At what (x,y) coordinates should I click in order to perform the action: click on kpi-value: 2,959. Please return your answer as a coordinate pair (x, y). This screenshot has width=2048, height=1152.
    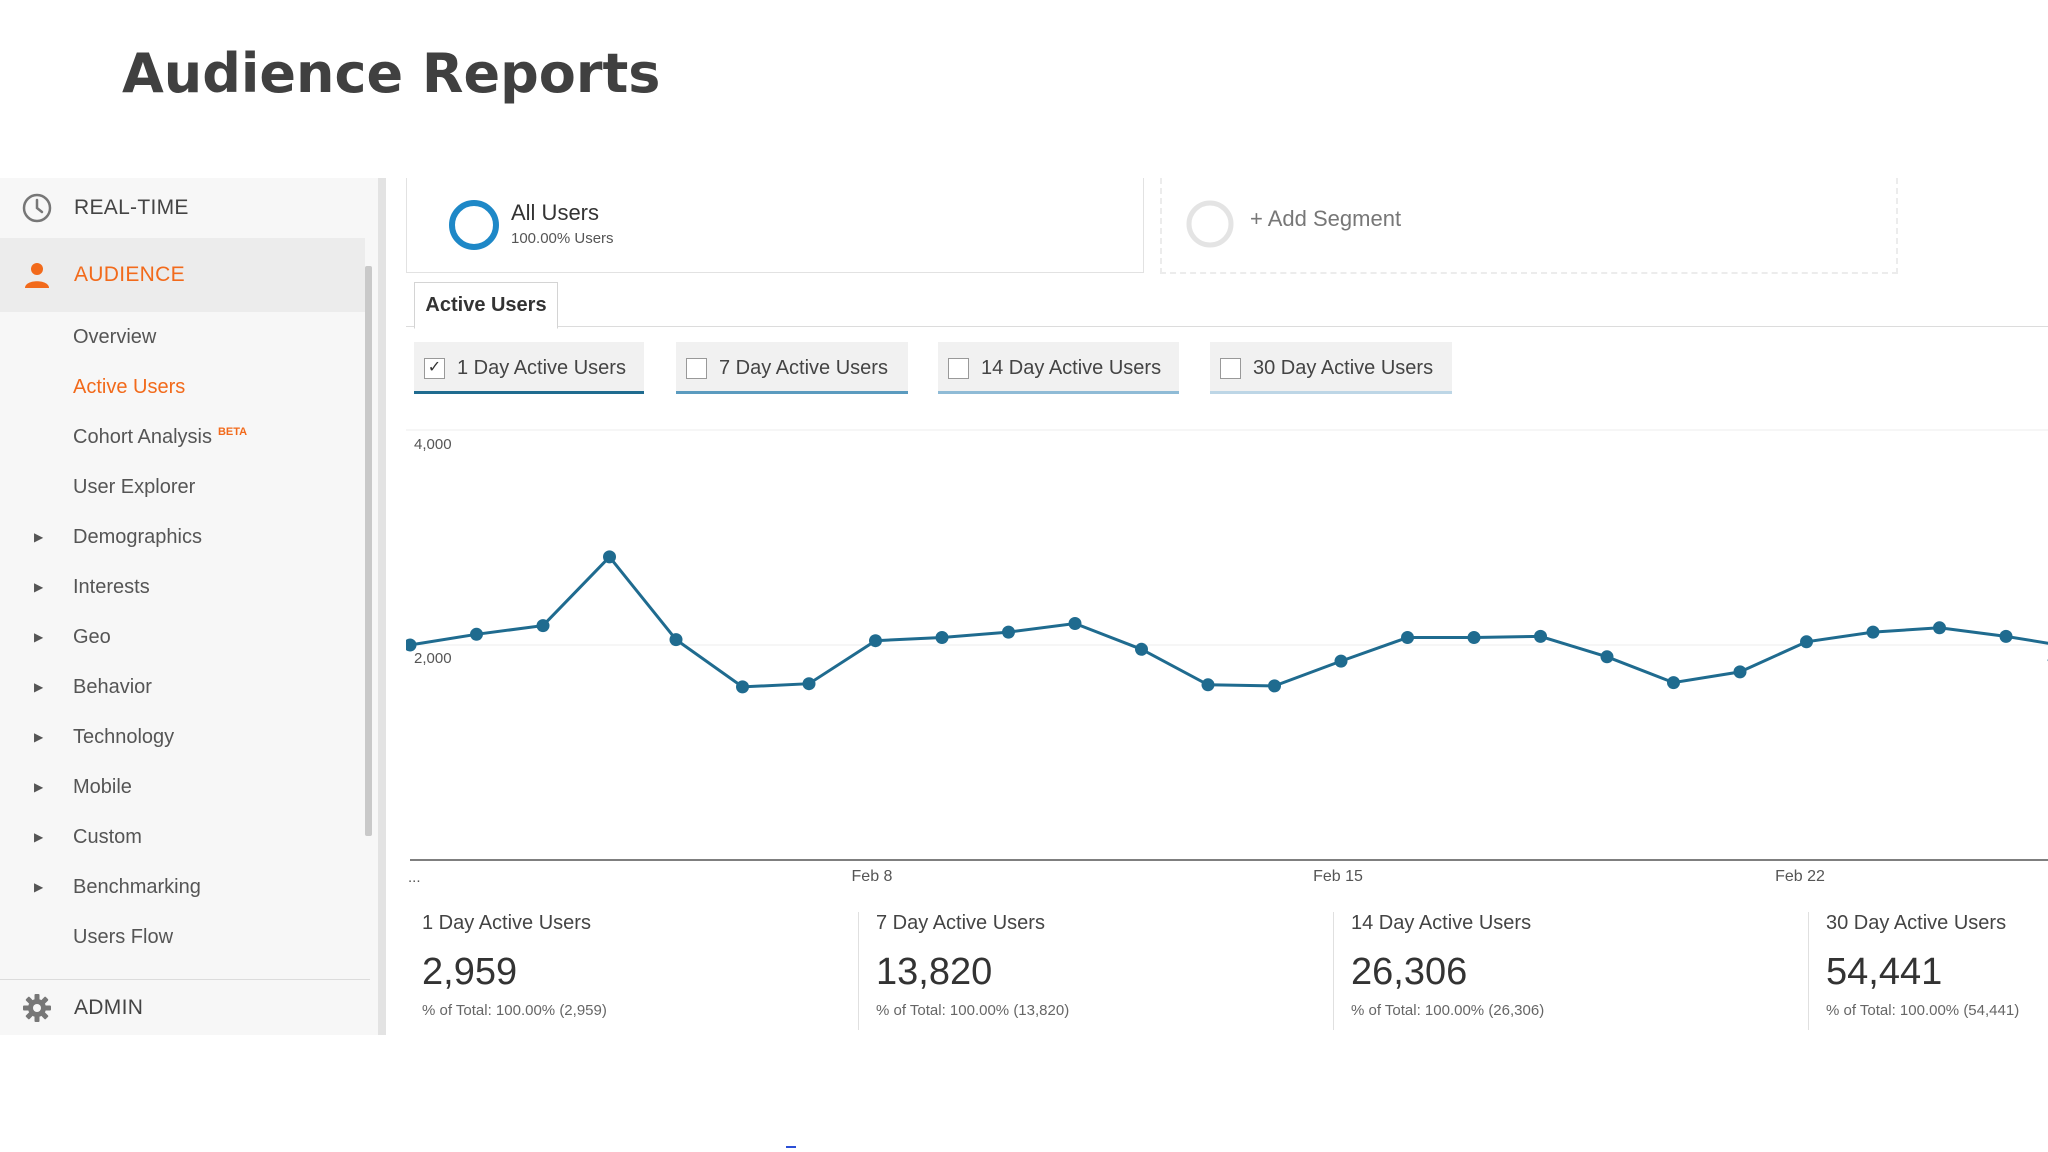
    Looking at the image, I should click on (470, 972).